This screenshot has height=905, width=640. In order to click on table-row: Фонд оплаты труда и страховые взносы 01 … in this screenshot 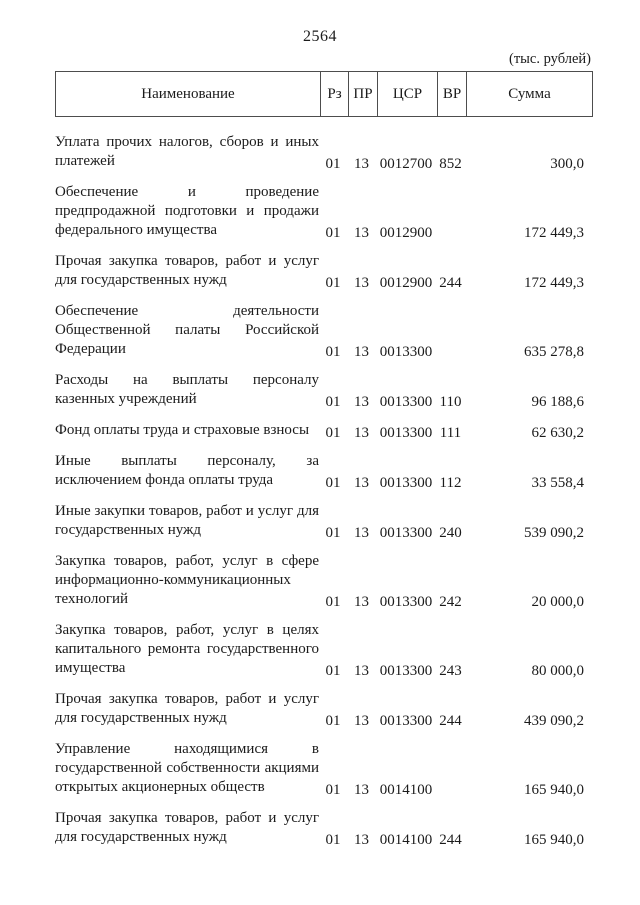, I will do `click(324, 432)`.